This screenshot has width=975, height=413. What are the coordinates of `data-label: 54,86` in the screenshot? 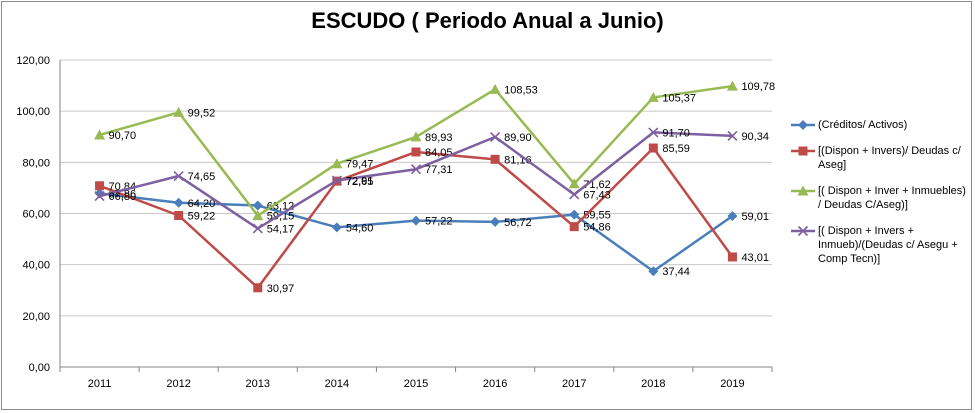 It's located at (597, 228).